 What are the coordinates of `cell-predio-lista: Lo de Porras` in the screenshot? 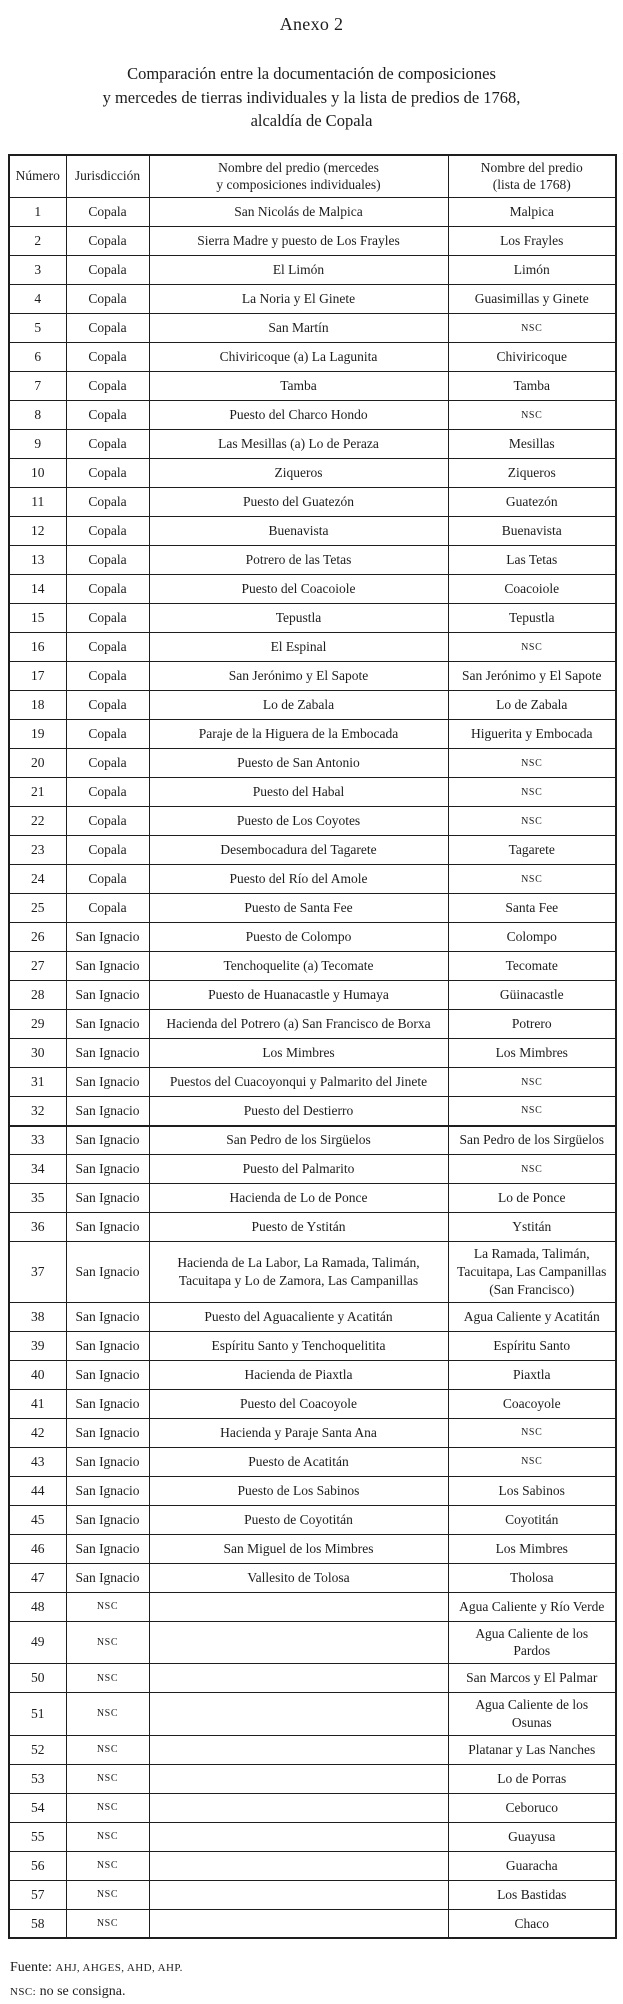 It's located at (532, 1778).